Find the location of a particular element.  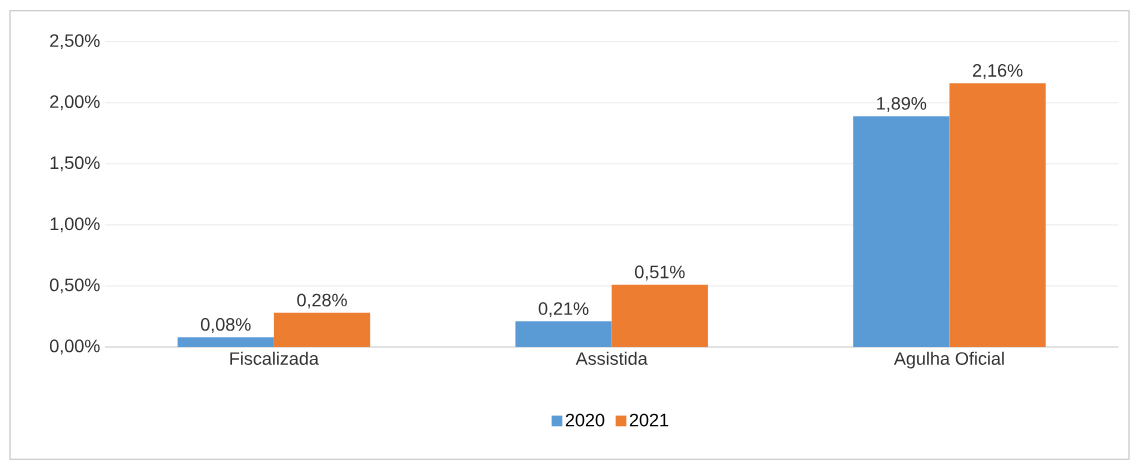

data-label: 1,89% is located at coordinates (902, 104).